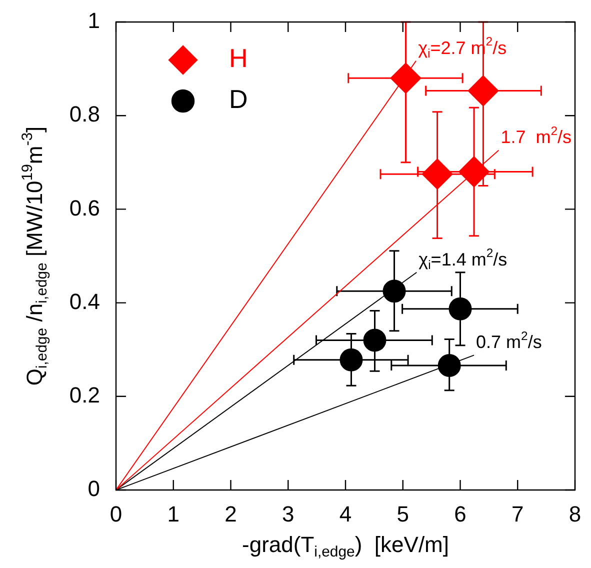  I want to click on x-tick-label: 6, so click(460, 513).